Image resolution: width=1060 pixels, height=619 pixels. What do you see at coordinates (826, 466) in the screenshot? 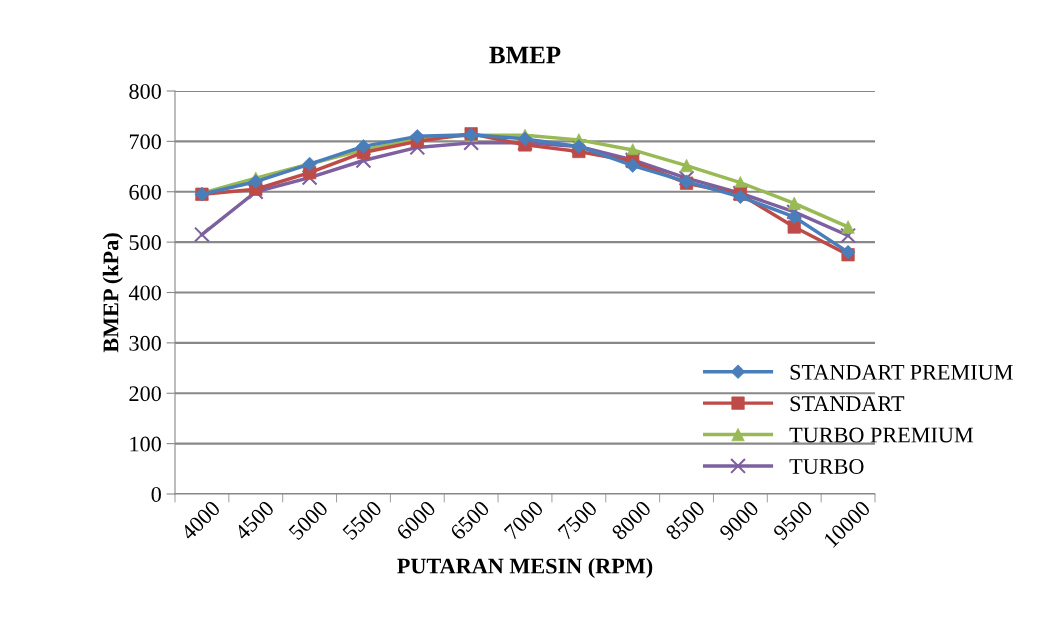
I see `legend-label: TURBO` at bounding box center [826, 466].